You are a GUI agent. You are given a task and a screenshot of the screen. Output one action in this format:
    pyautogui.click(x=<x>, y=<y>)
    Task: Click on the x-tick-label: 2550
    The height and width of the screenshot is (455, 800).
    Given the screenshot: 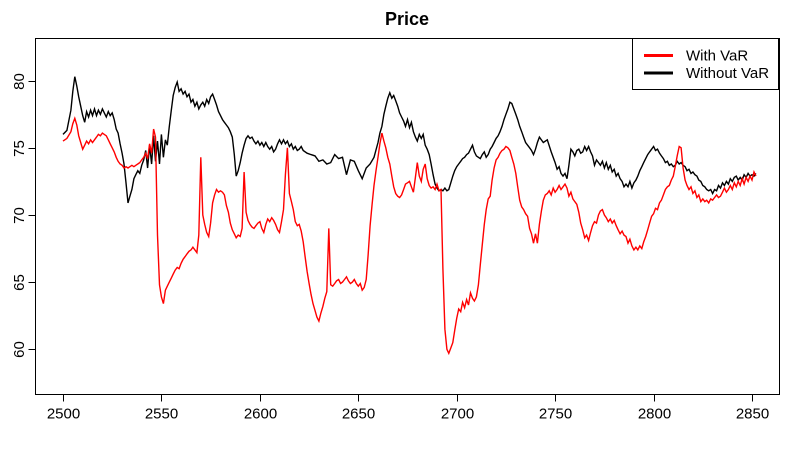 What is the action you would take?
    pyautogui.click(x=161, y=414)
    